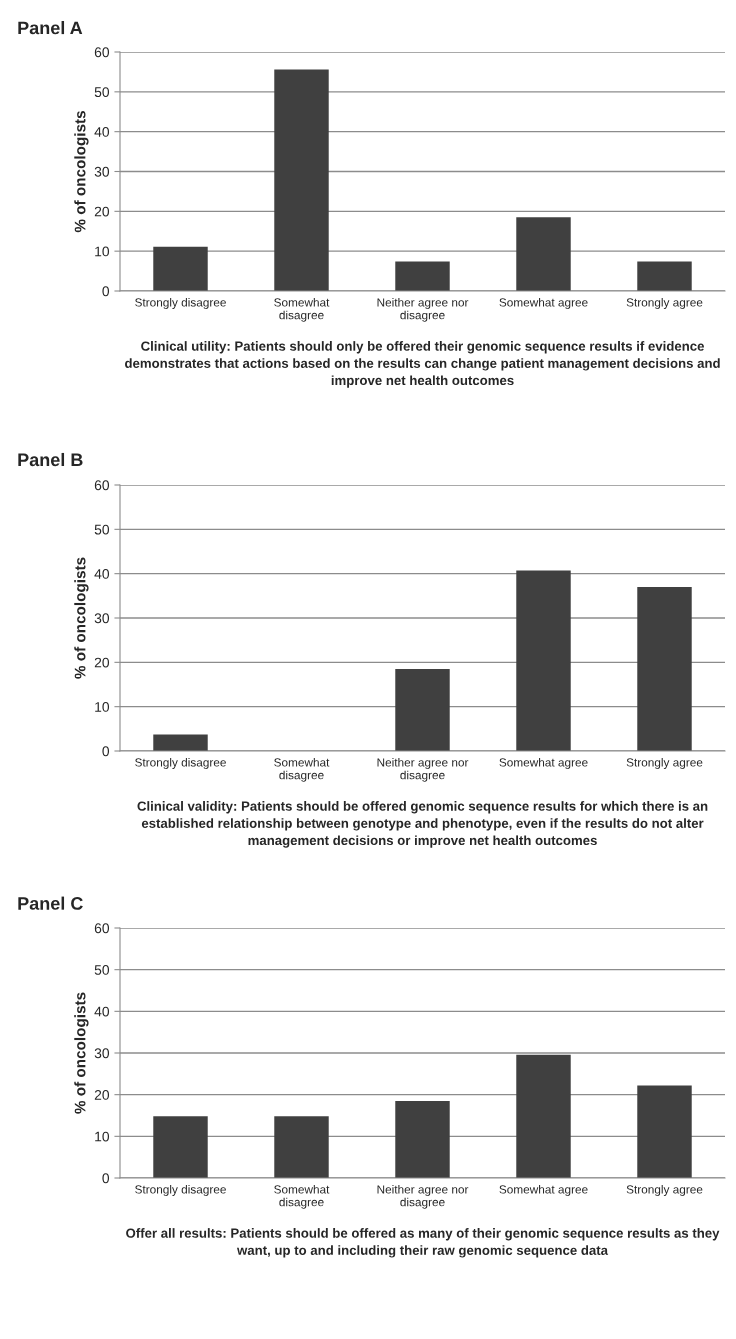 The height and width of the screenshot is (1339, 736). Describe the element at coordinates (422, 364) in the screenshot. I see `x-axis-title: Clinical utility: Patients should only be offered their genomic sequence results if evidence demonstrates that actions based on the results can change patient management decisions and improve net health outcomes` at that location.